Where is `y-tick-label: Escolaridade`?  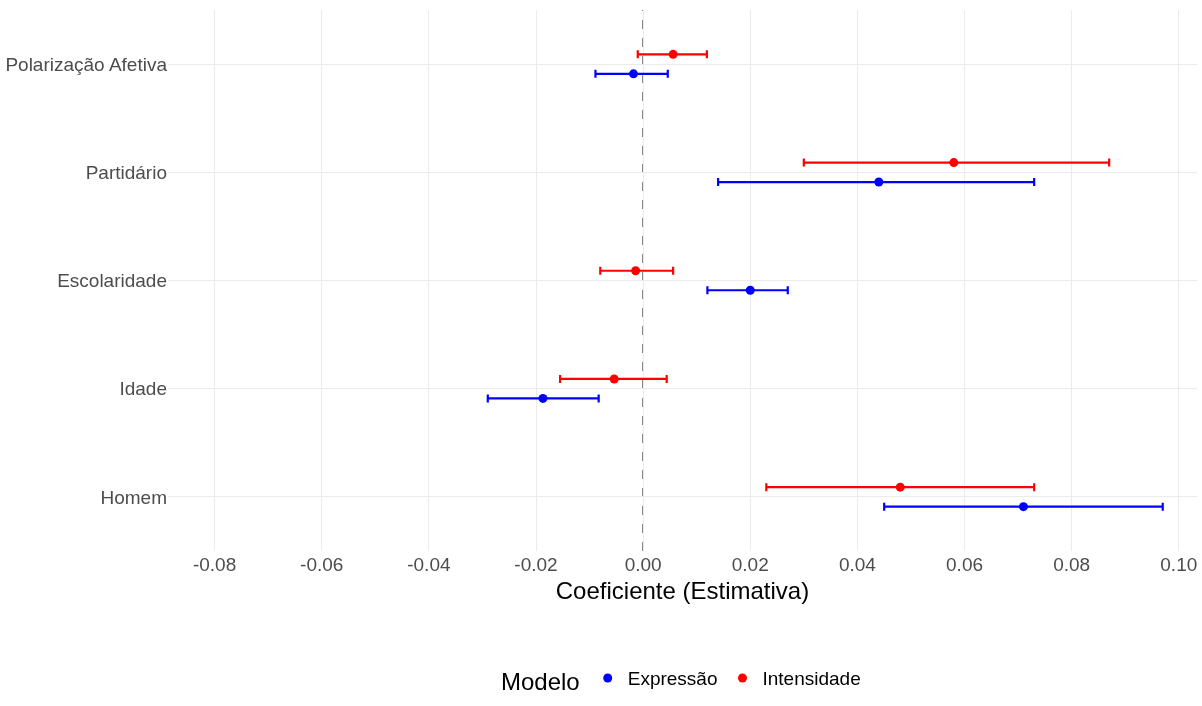 y-tick-label: Escolaridade is located at coordinates (112, 281).